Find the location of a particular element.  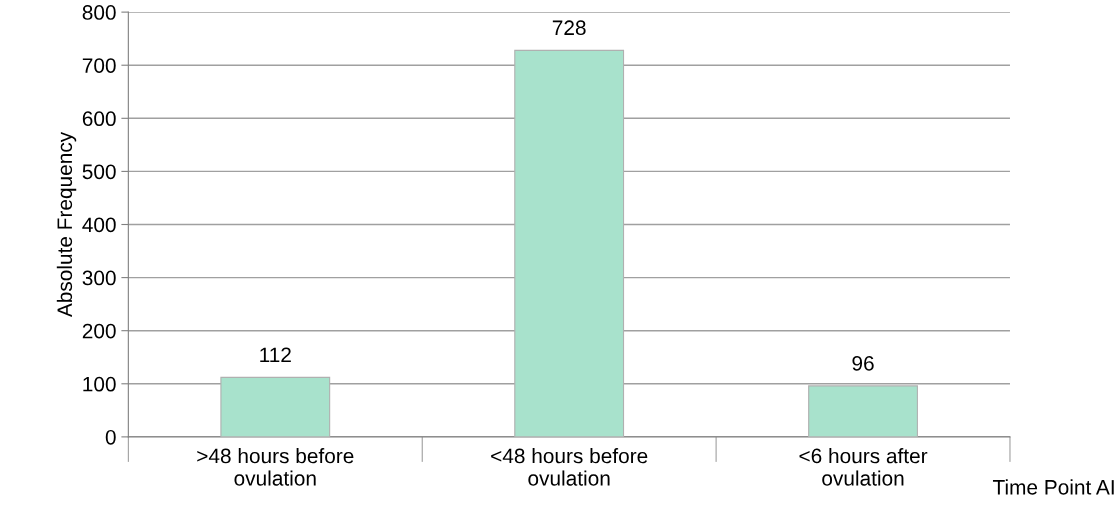

y-tick-label: 600 is located at coordinates (99, 119).